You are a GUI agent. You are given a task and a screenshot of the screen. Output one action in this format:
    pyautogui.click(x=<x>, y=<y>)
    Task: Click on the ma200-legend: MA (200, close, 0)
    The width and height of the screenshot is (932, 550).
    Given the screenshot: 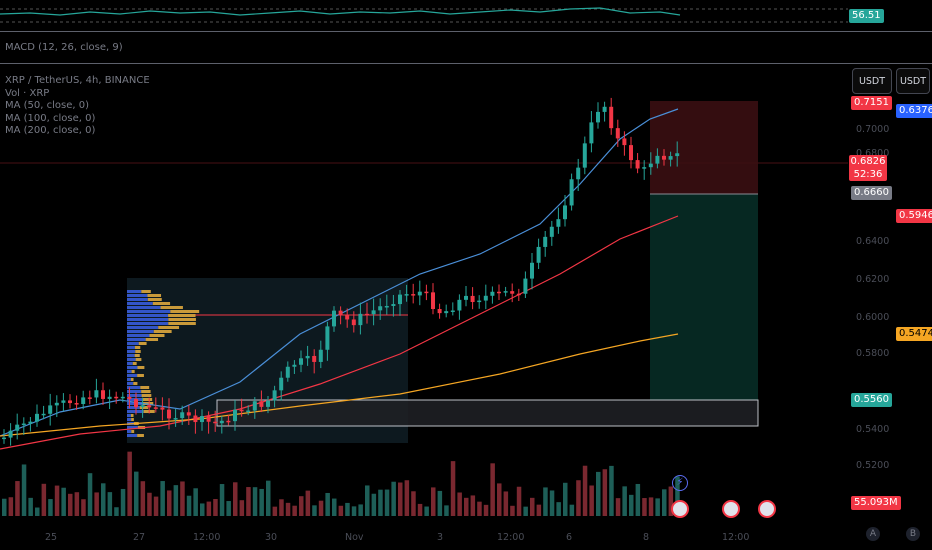 What is the action you would take?
    pyautogui.click(x=50, y=130)
    